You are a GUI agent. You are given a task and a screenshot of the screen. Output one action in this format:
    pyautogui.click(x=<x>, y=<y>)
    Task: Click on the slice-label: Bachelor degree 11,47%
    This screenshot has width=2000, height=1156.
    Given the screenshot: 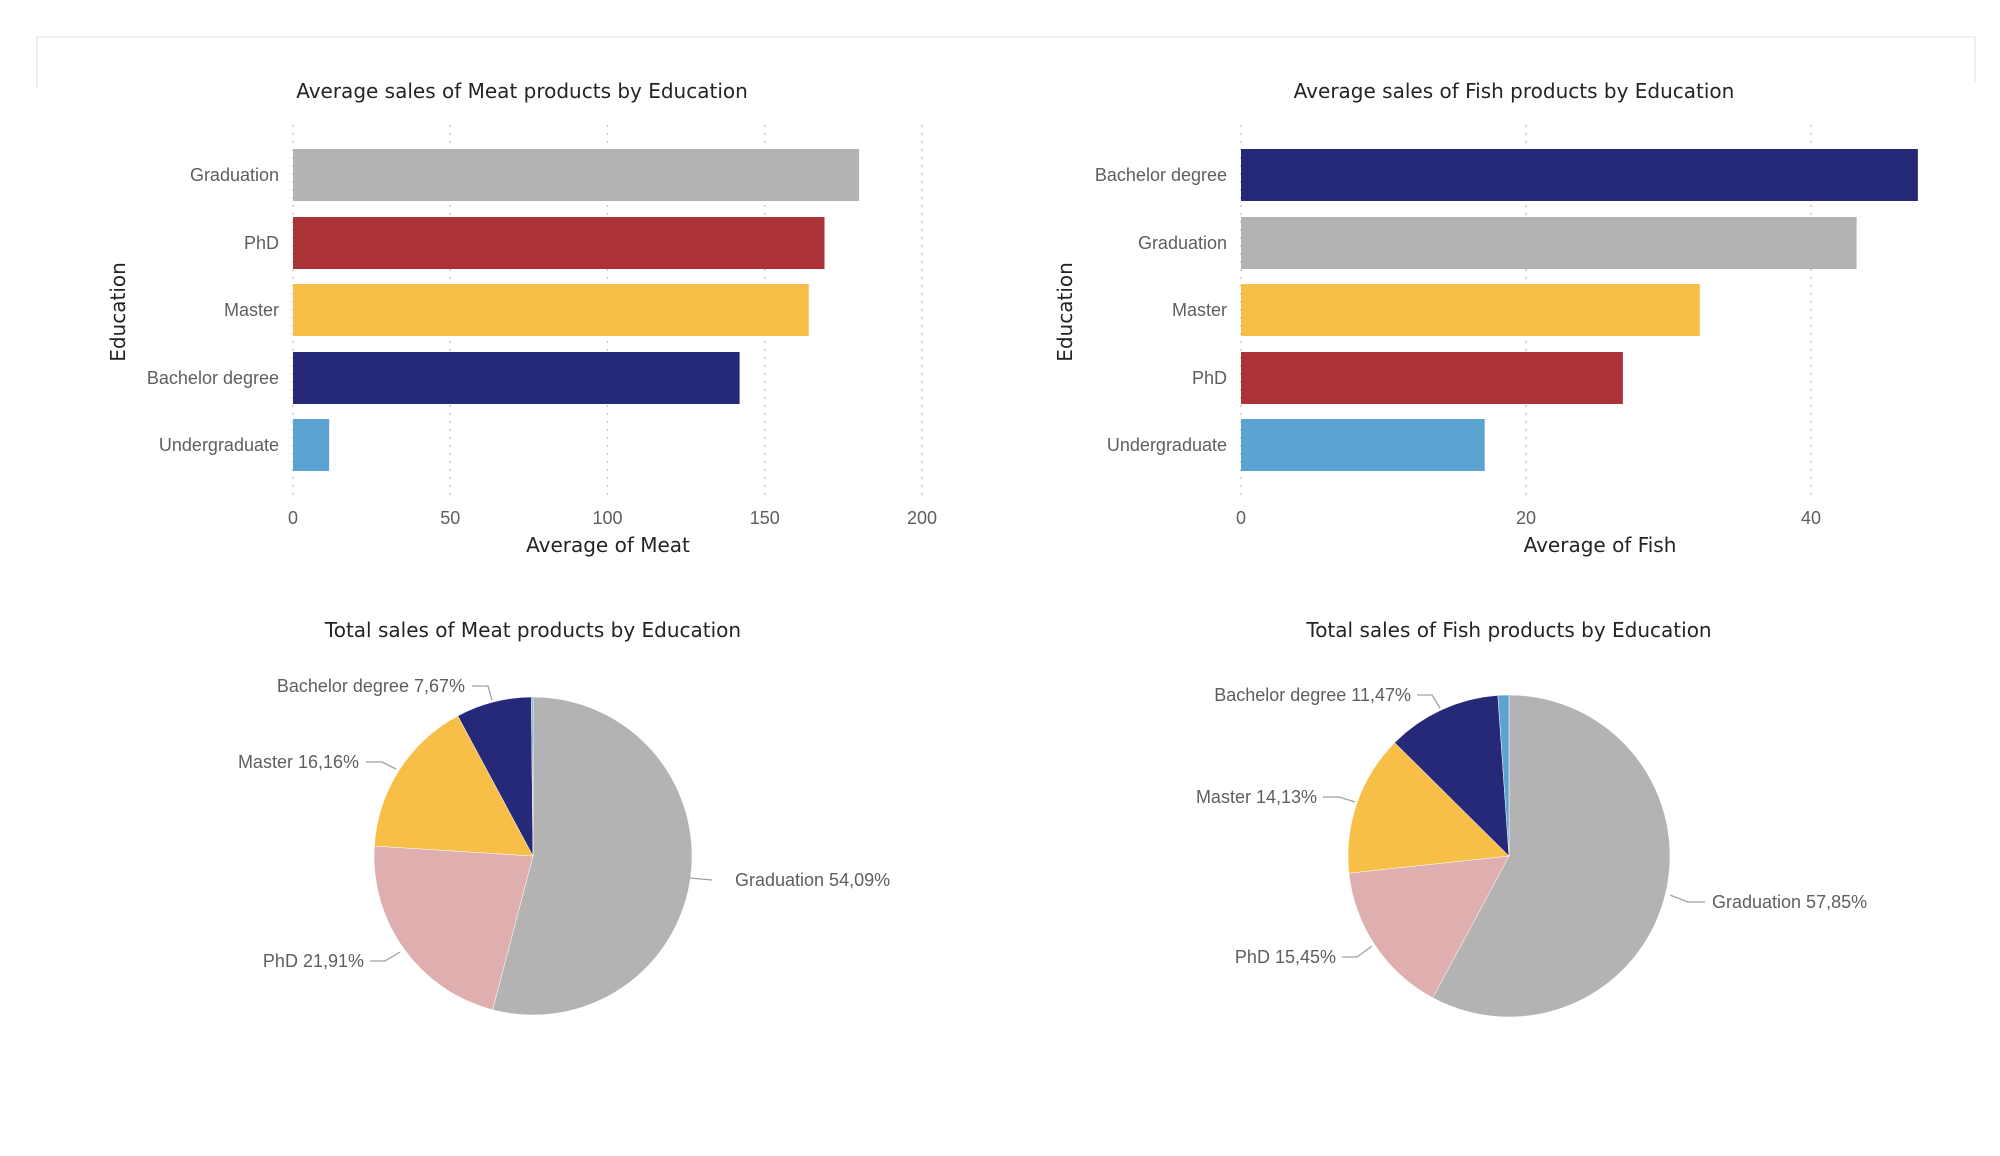 What is the action you would take?
    pyautogui.click(x=1312, y=695)
    